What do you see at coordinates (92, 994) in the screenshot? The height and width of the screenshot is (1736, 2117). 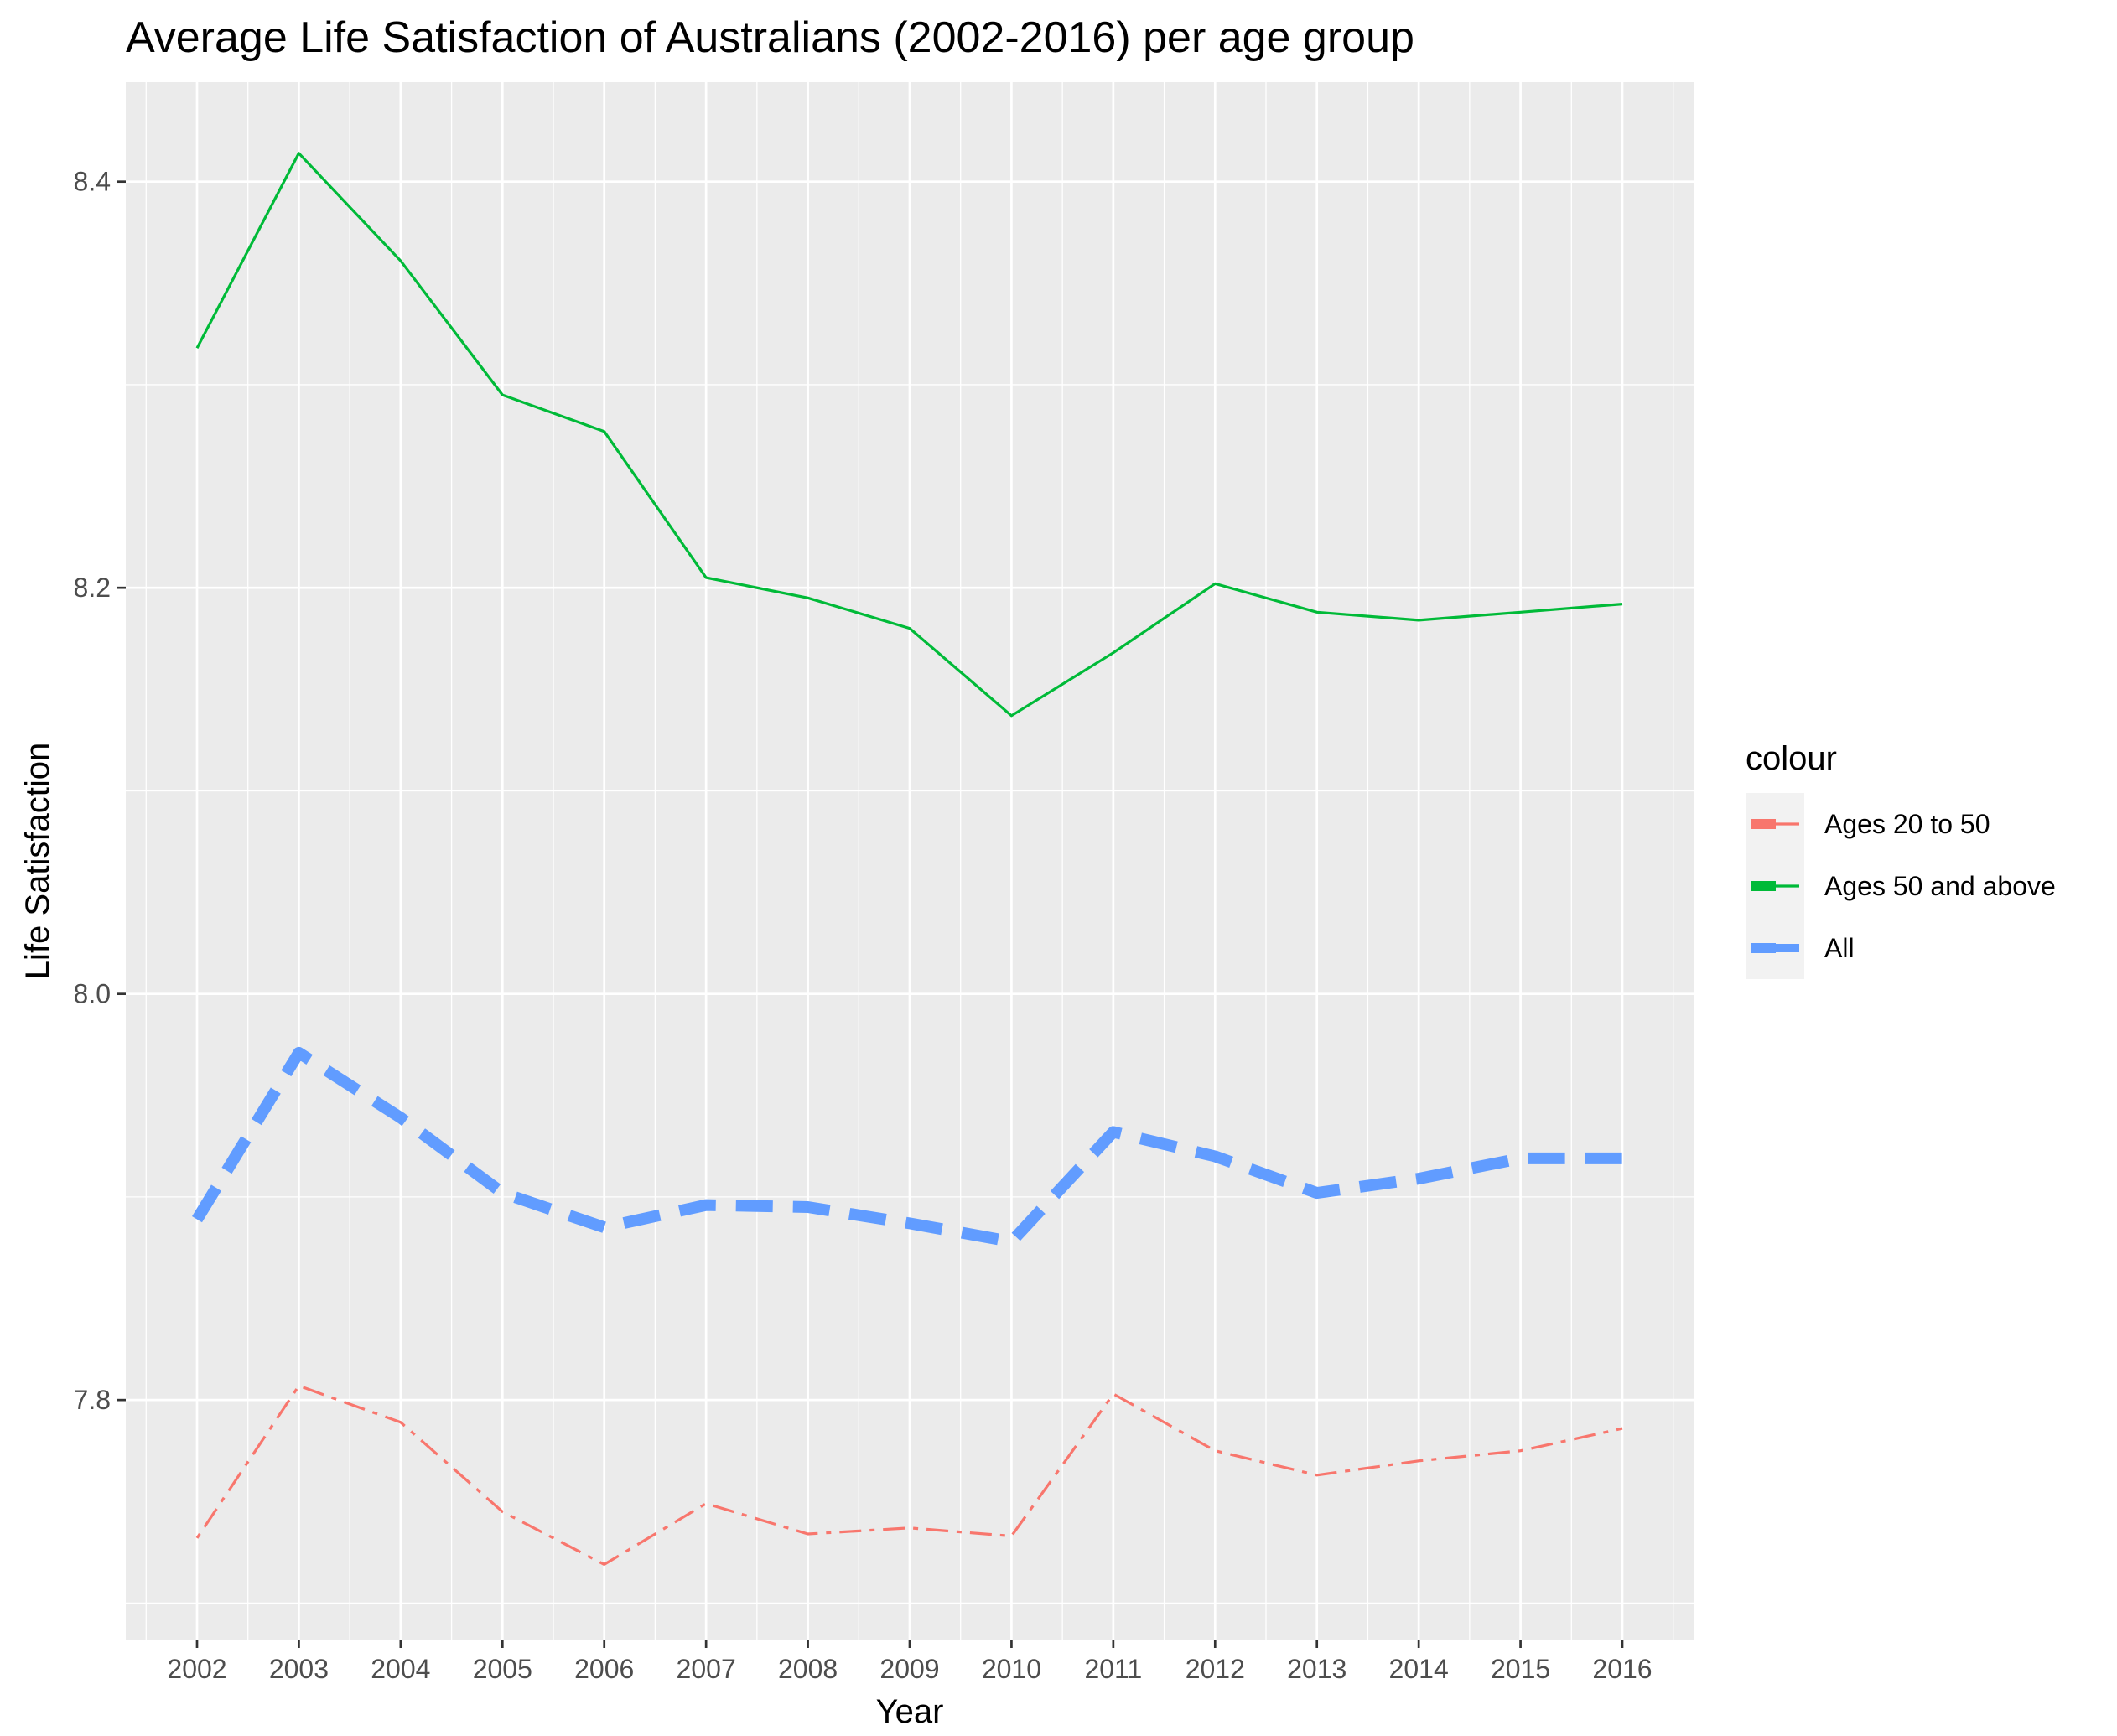 I see `y-tick-label: 8.0` at bounding box center [92, 994].